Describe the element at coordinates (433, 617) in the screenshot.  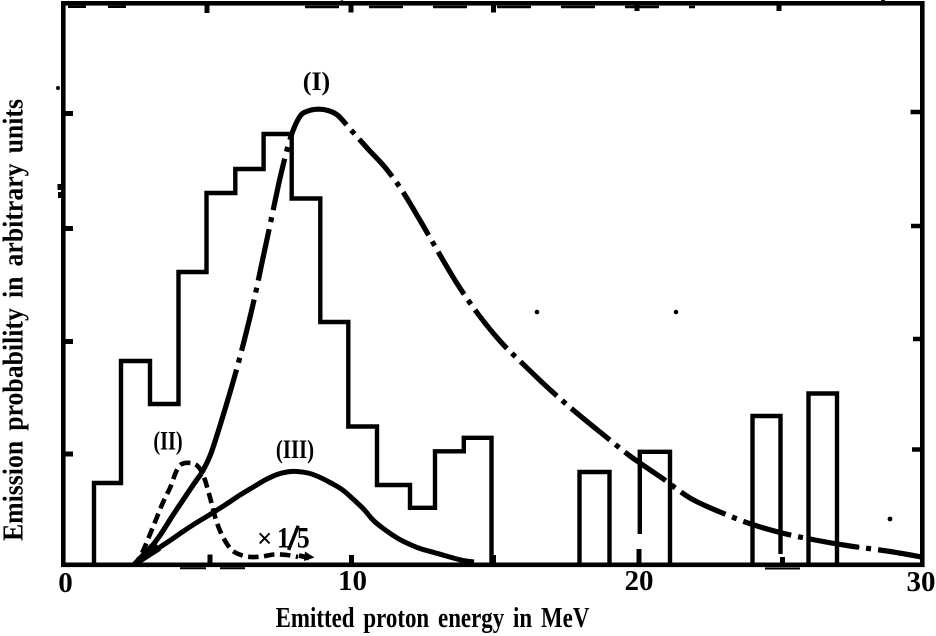
I see `svg-text: Emitted proton energy in MeV` at that location.